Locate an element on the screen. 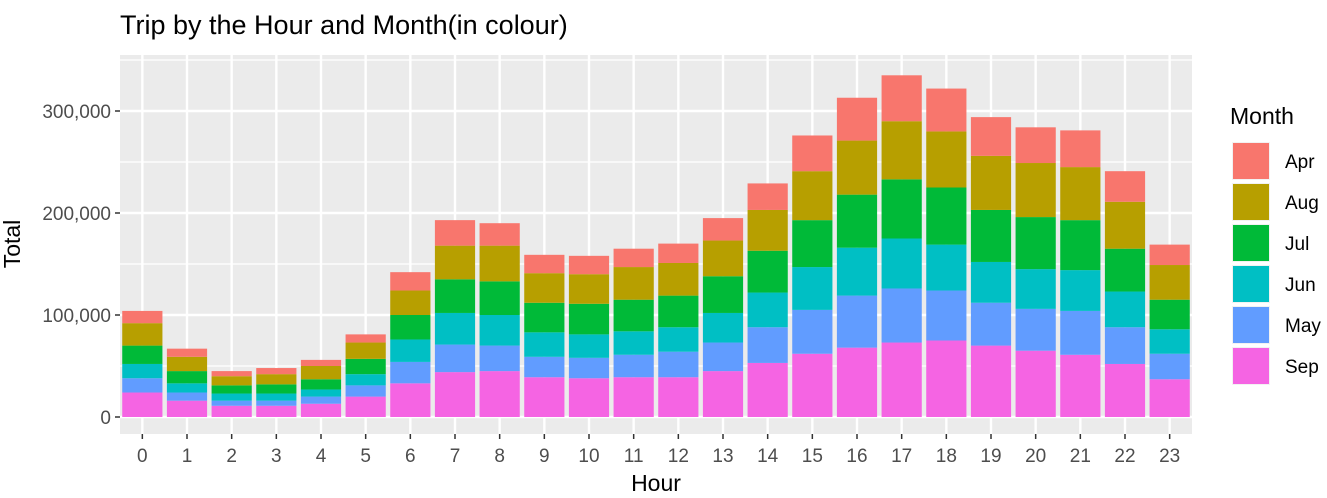 This screenshot has height=498, width=1327. legend: Month Apr Aug Jul Jun May Sep is located at coordinates (1275, 244).